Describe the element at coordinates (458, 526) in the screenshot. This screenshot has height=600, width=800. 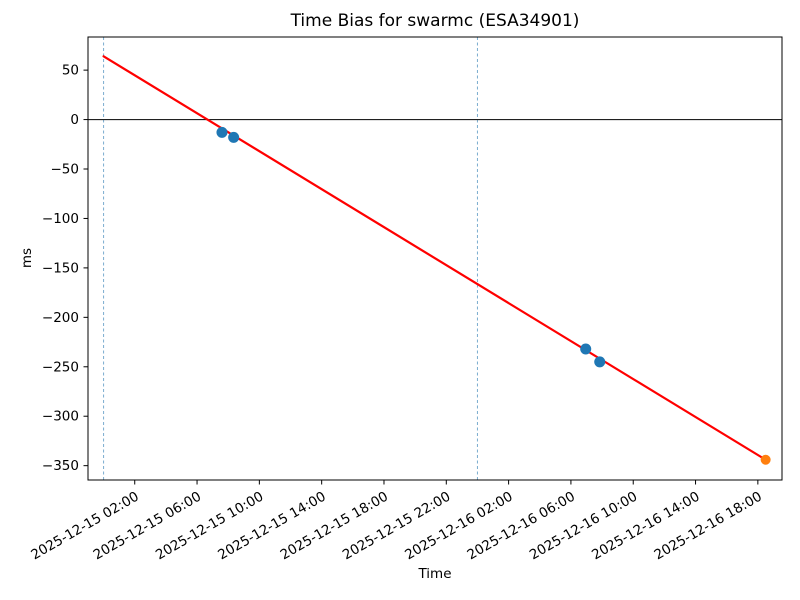
I see `x-tick-label: 2025-12-16 02:00` at that location.